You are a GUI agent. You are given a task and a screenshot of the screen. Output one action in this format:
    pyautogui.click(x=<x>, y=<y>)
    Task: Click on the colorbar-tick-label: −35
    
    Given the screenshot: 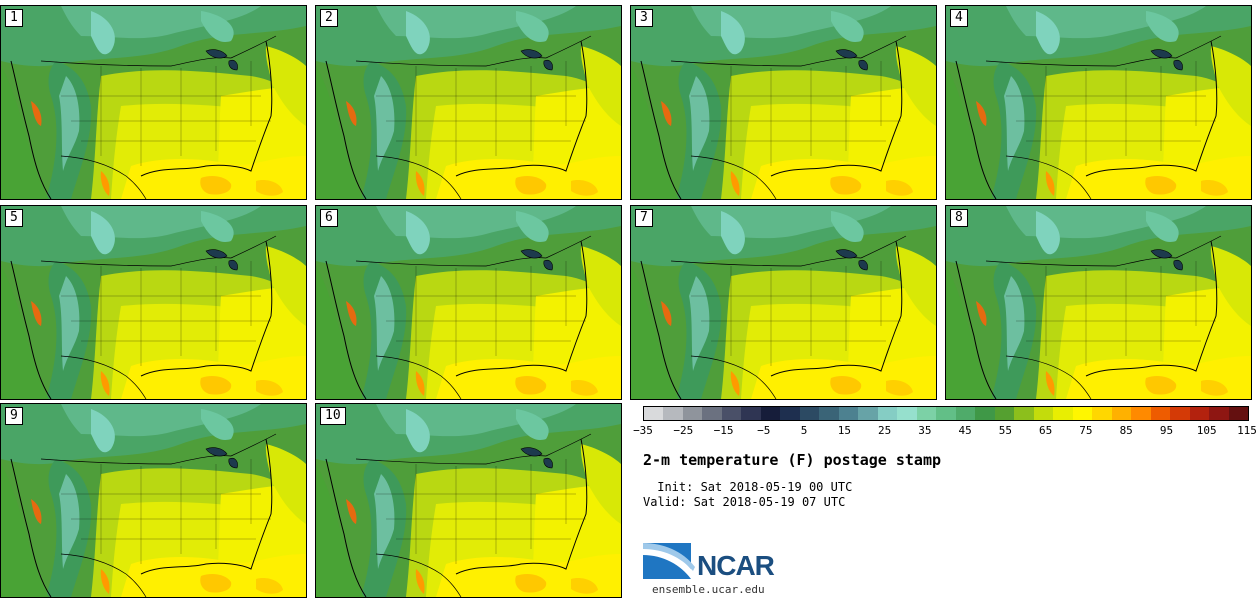 What is the action you would take?
    pyautogui.click(x=643, y=430)
    